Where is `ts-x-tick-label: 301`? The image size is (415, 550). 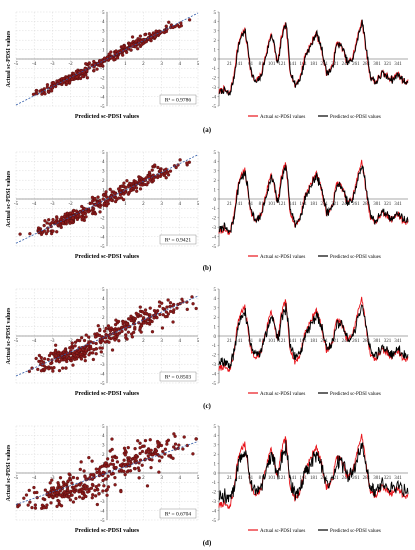
ts-x-tick-label: 301 is located at coordinates (377, 64).